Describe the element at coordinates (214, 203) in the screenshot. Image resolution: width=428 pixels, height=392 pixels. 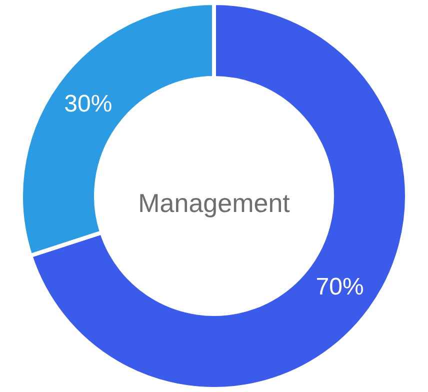
I see `text: Management` at that location.